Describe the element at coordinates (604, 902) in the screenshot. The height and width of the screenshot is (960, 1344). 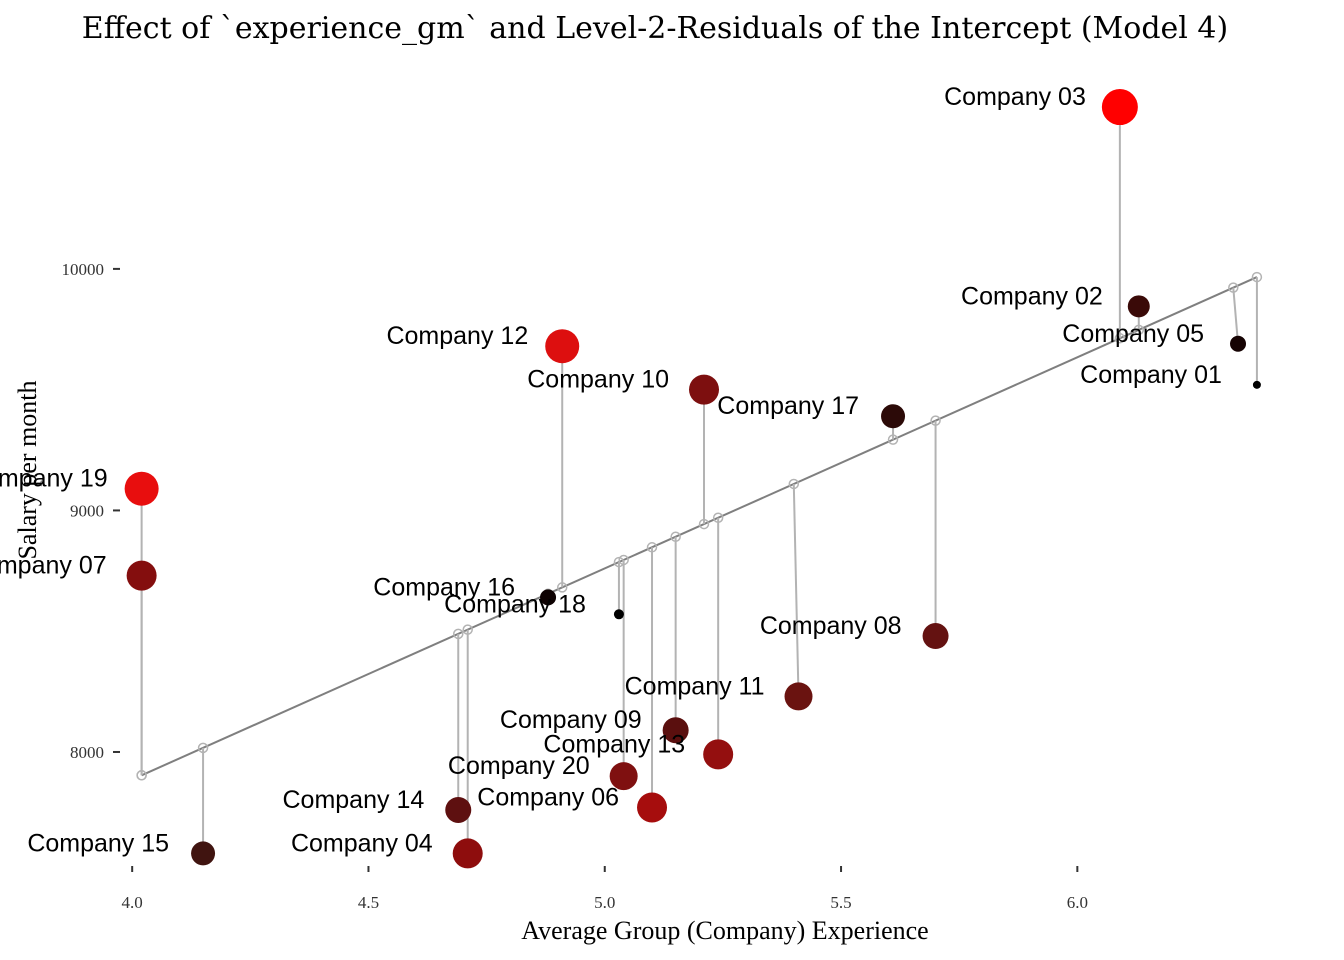
I see `x-tick-label: 5.0` at that location.